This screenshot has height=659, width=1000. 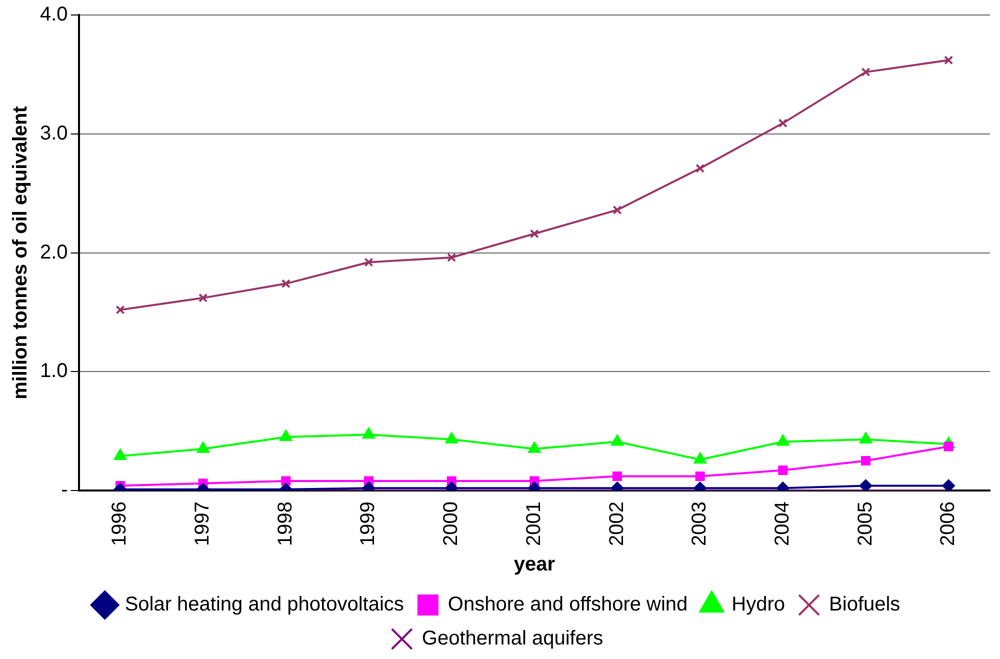 What do you see at coordinates (21, 253) in the screenshot?
I see `y-axis-title: million tonnes of oil equivalent` at bounding box center [21, 253].